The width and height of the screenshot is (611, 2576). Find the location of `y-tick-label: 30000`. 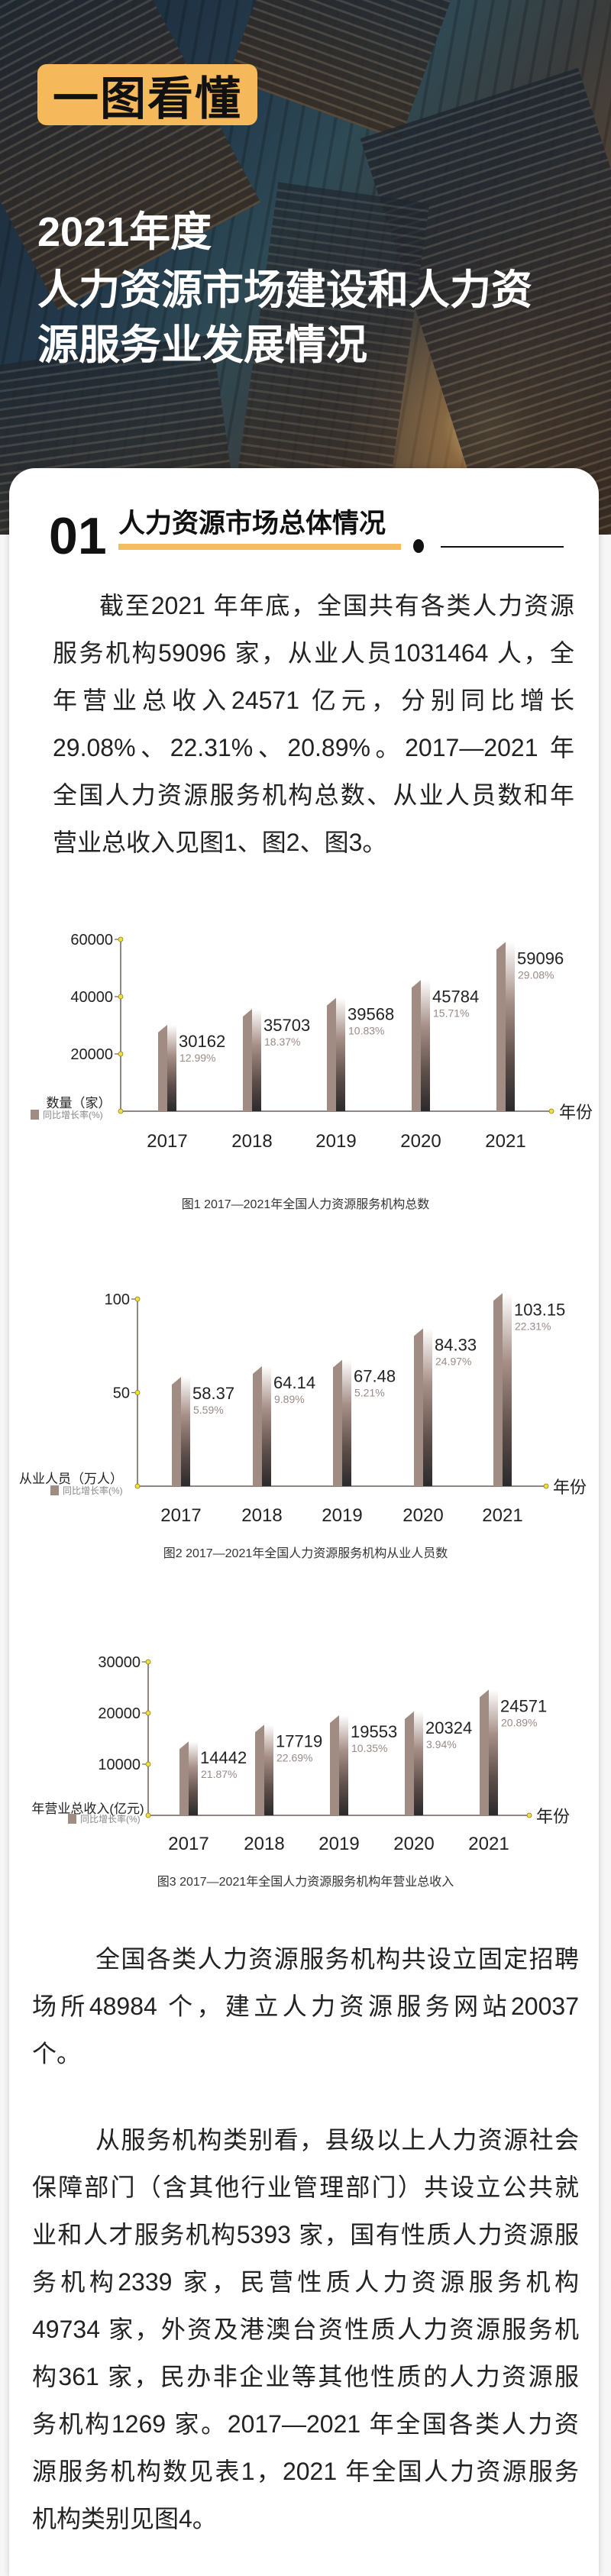

y-tick-label: 30000 is located at coordinates (120, 1662).